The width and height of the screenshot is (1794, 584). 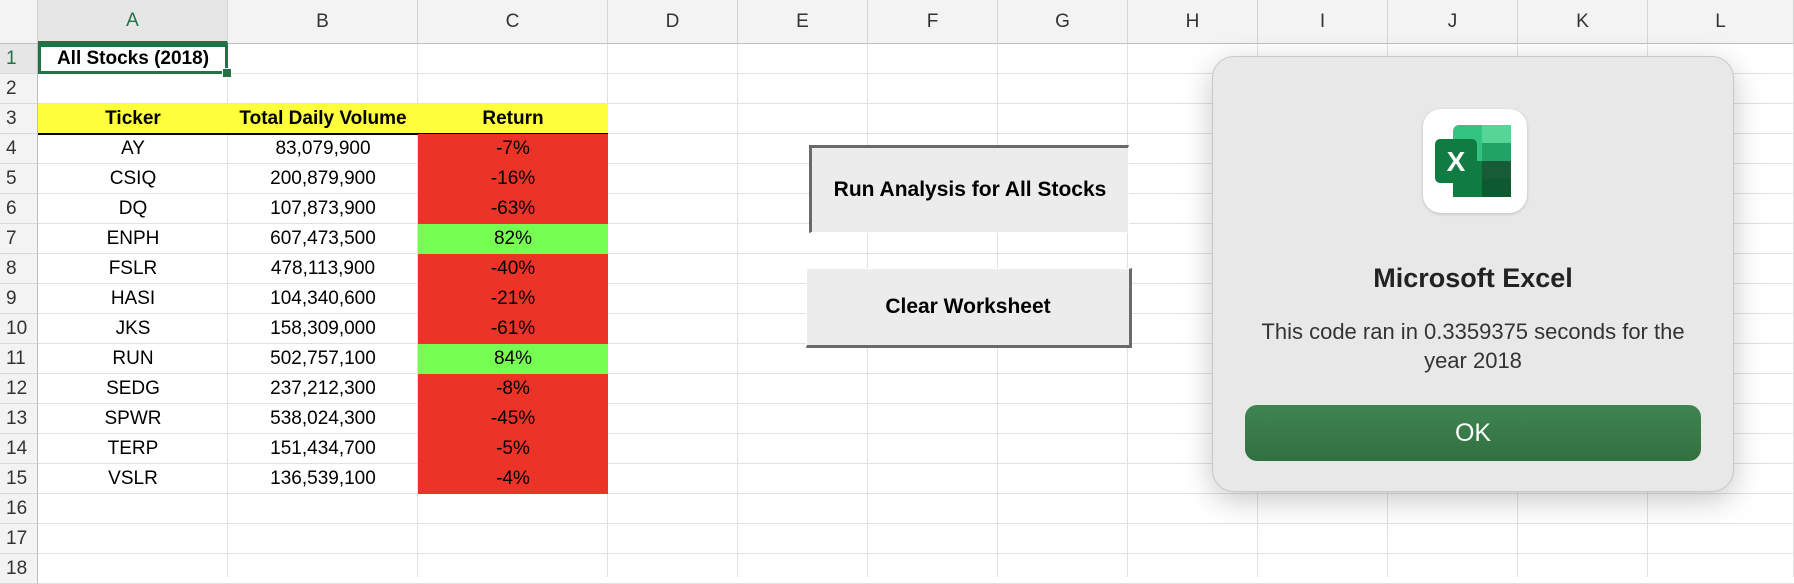 What do you see at coordinates (19, 389) in the screenshot?
I see `row-header-12: 12` at bounding box center [19, 389].